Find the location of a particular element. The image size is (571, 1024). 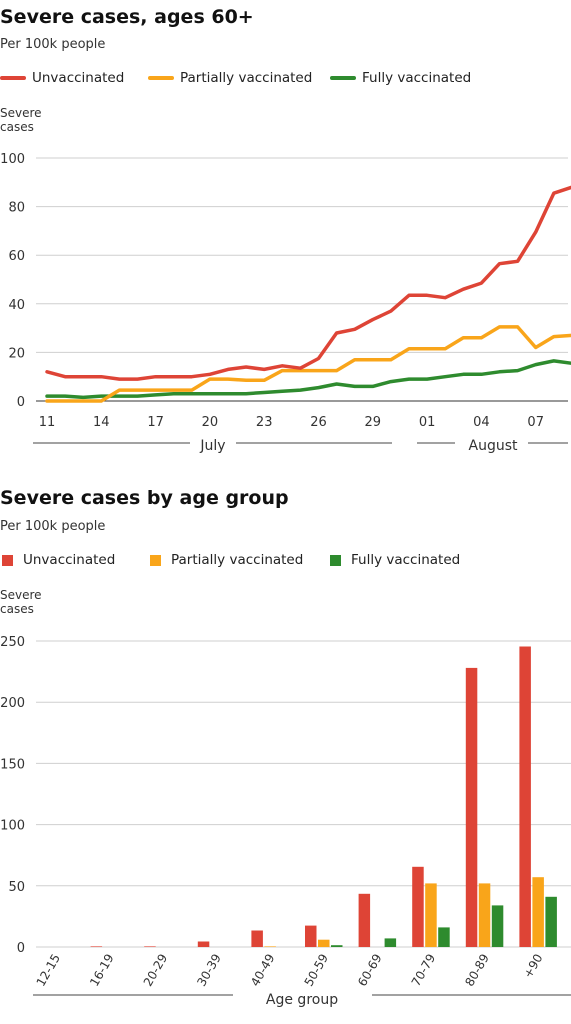

chart2-ylabel: Severe cases is located at coordinates (21, 602).